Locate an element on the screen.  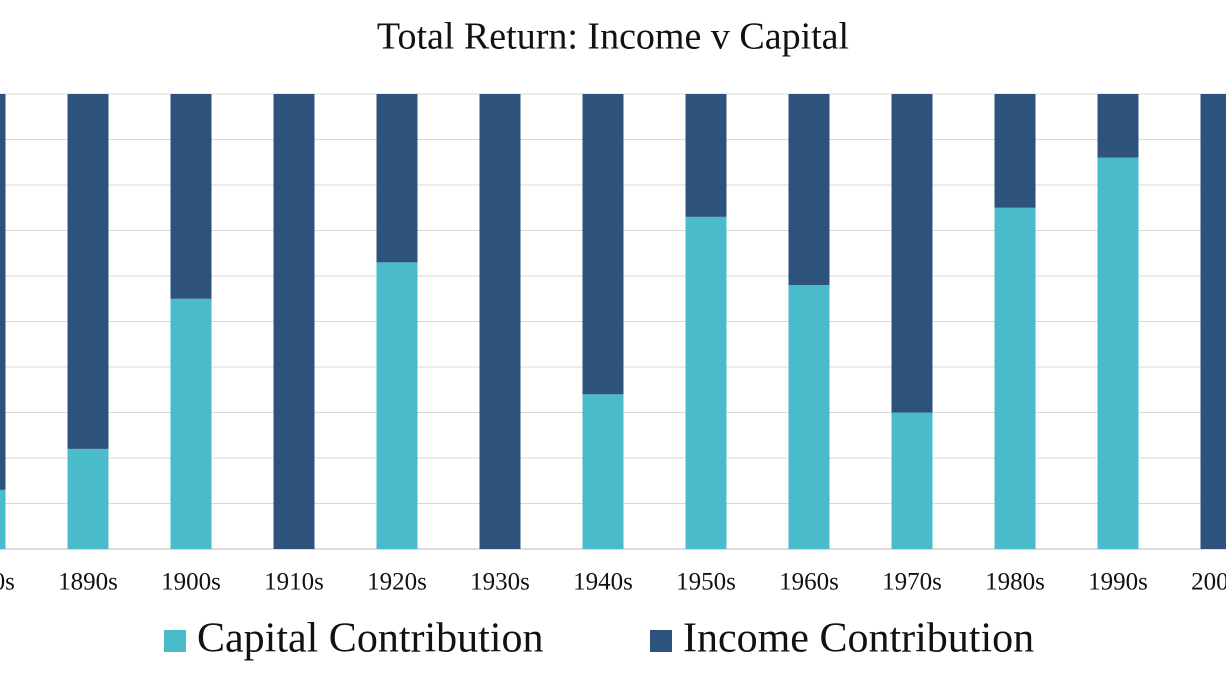
x-tick-label: 1910s is located at coordinates (294, 582).